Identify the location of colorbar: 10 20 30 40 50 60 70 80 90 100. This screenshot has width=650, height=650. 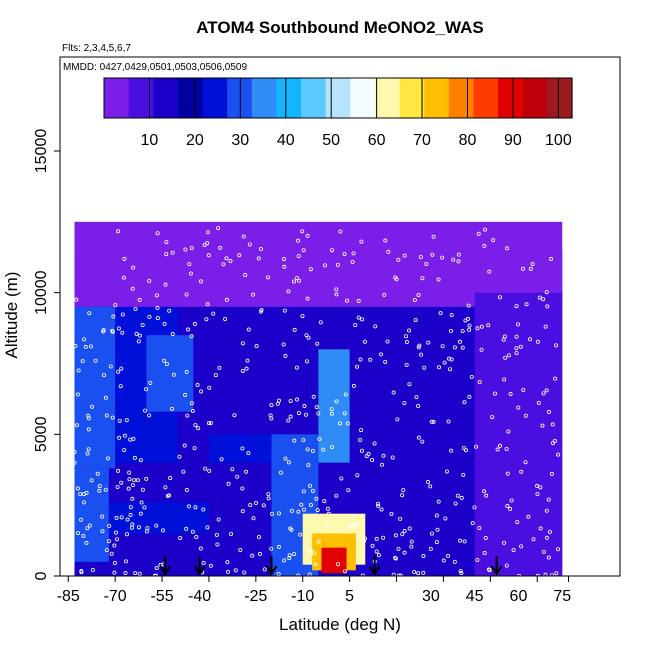
(338, 113).